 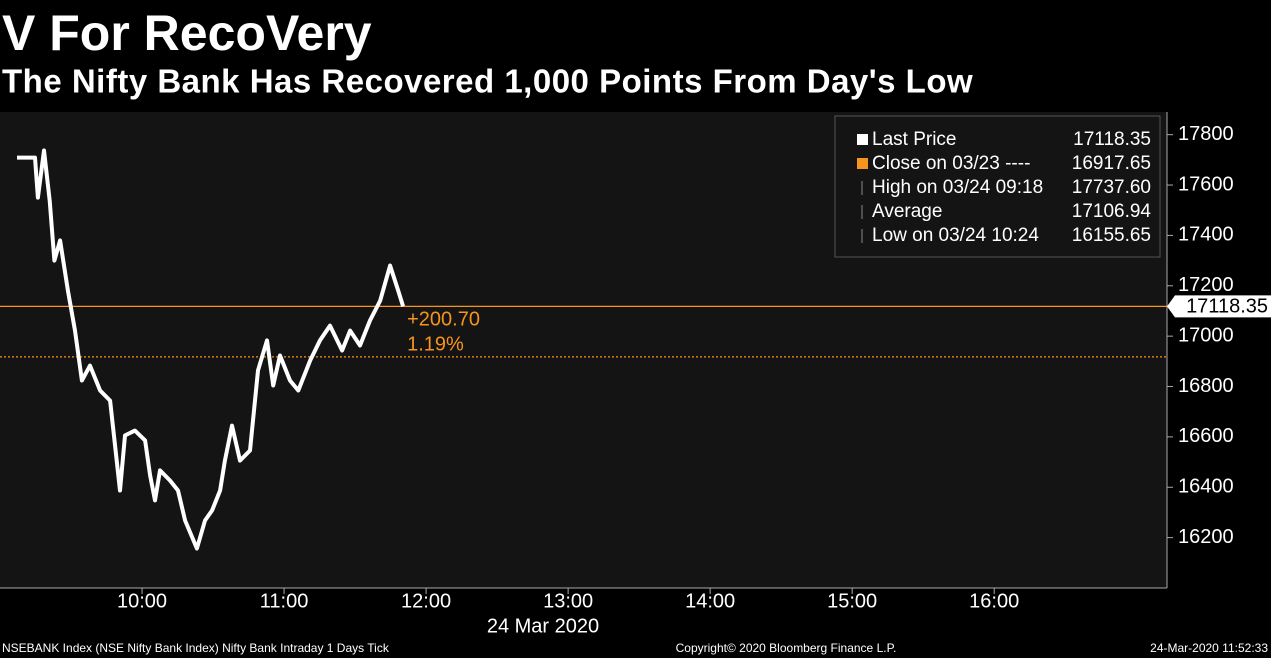 What do you see at coordinates (1206, 184) in the screenshot?
I see `y-tick-label: 17600` at bounding box center [1206, 184].